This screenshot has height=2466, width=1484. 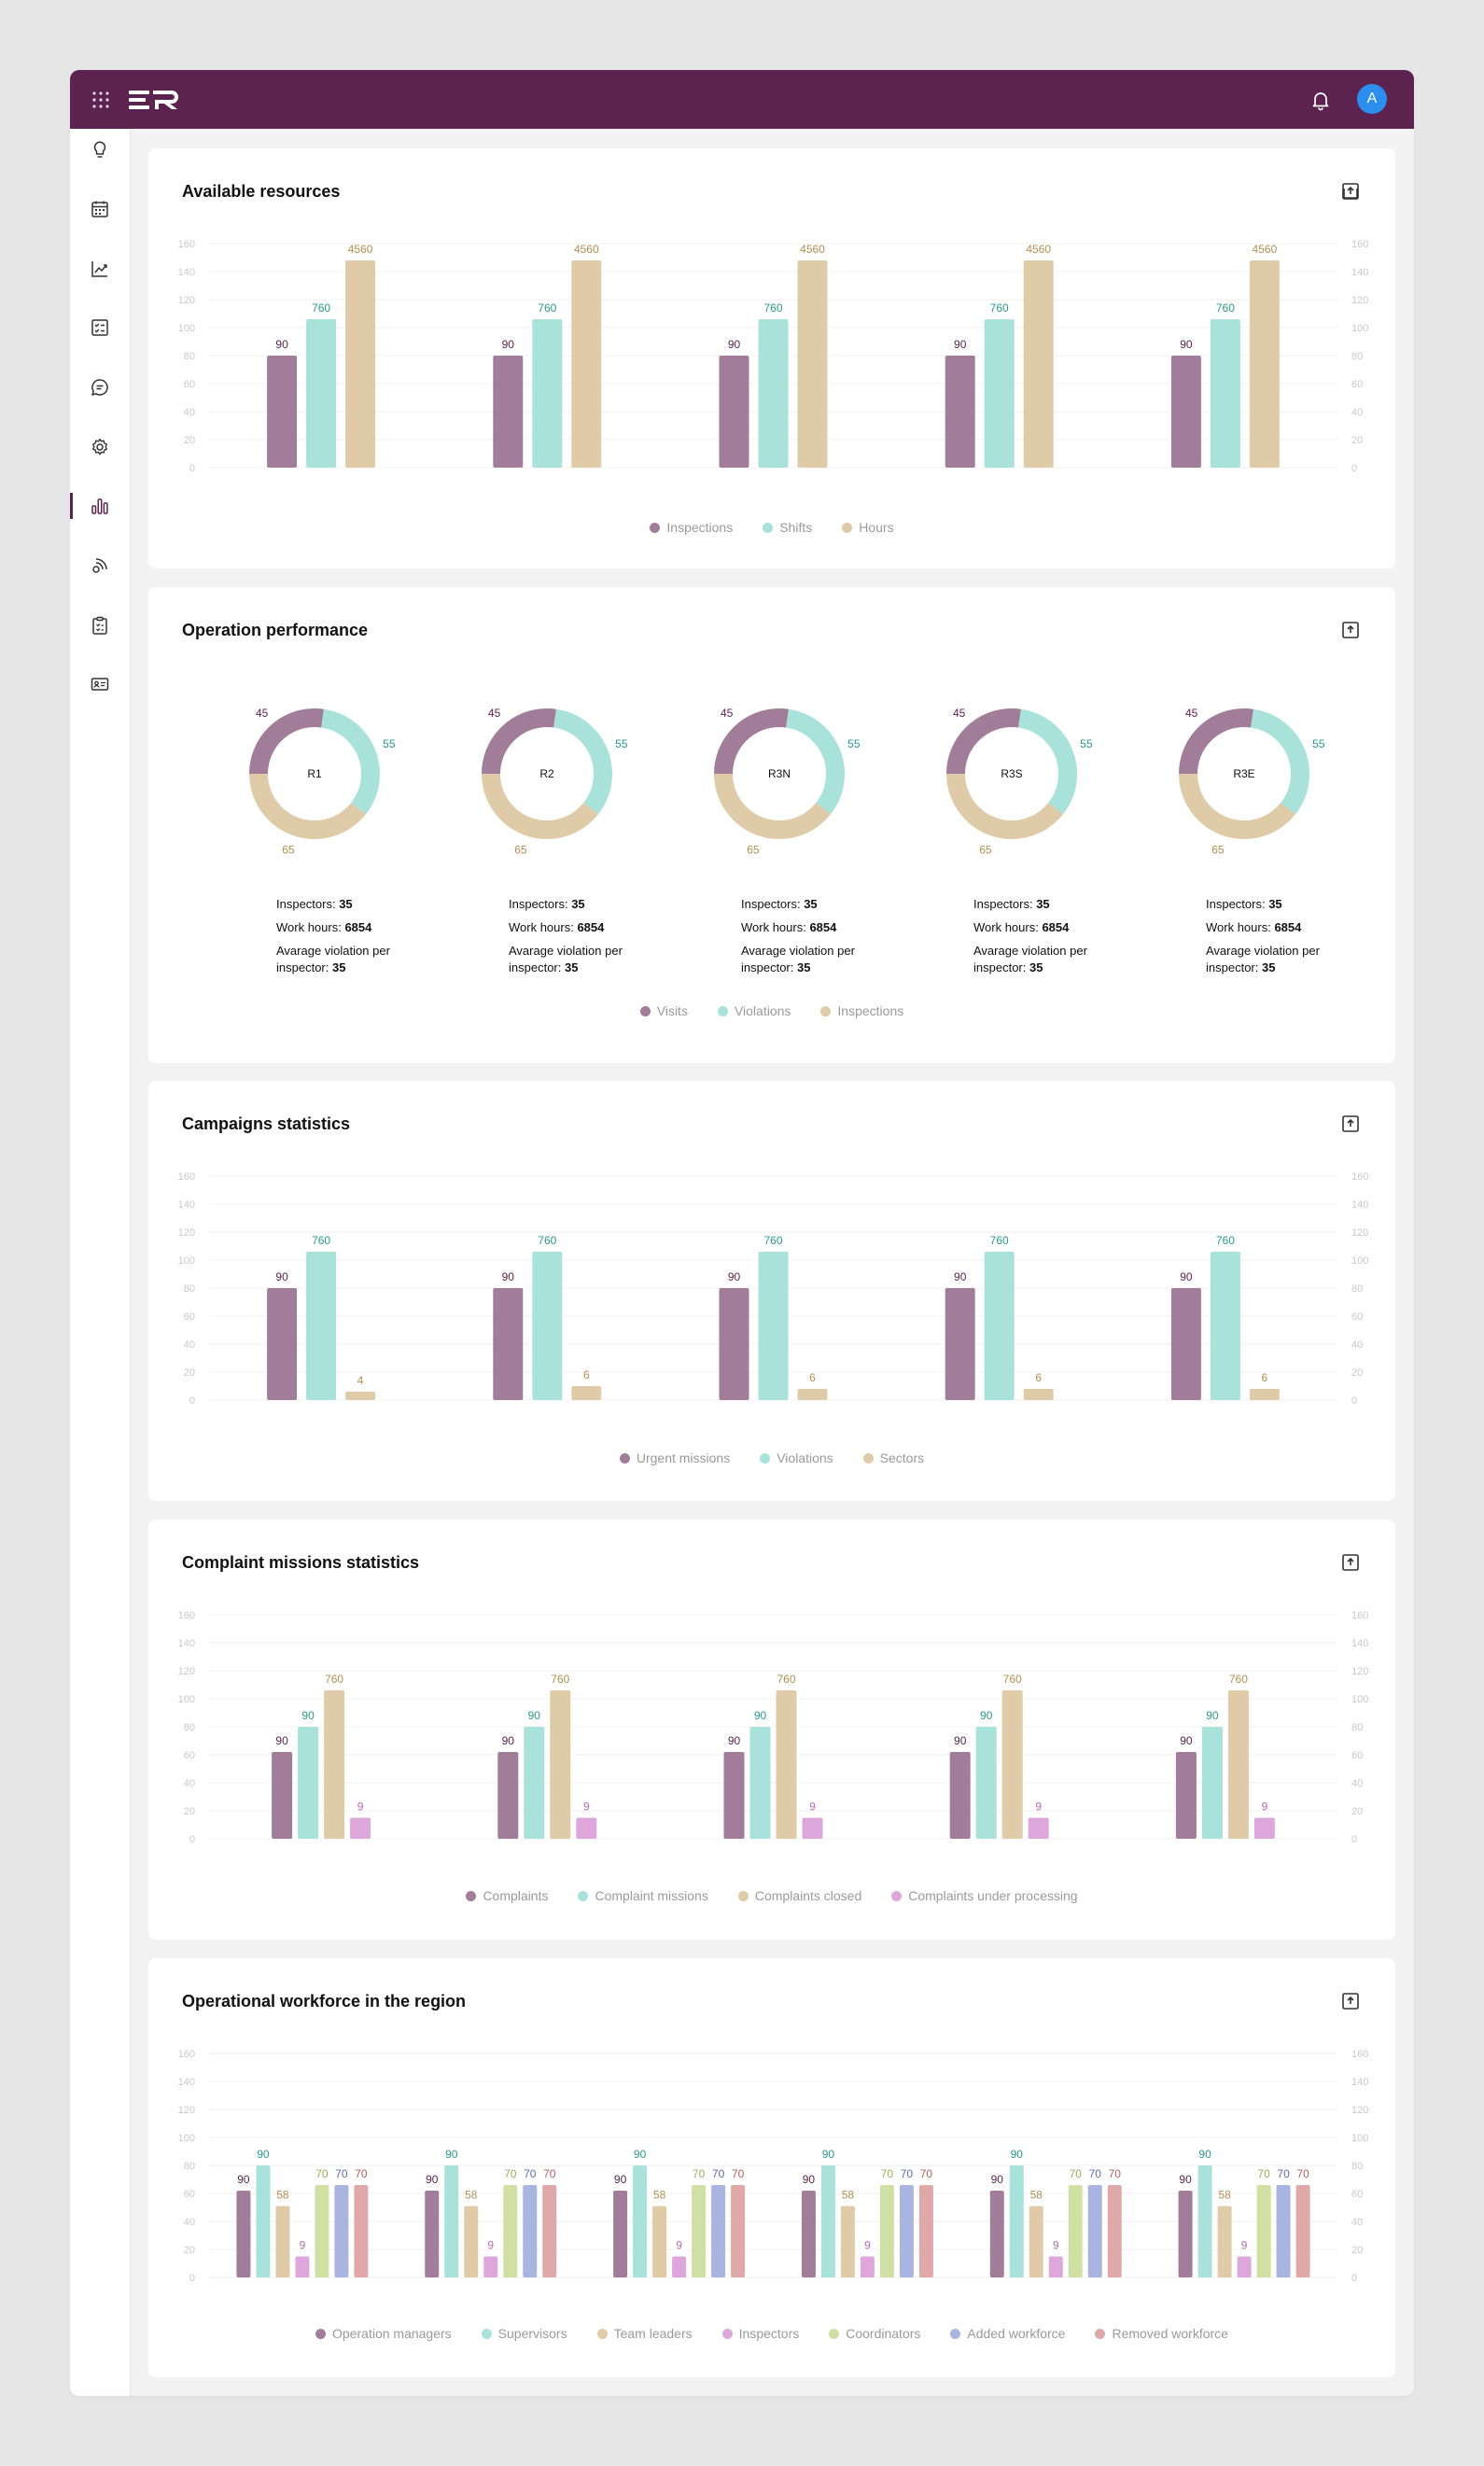 I want to click on legend-item: Complaints under processing, so click(x=984, y=1895).